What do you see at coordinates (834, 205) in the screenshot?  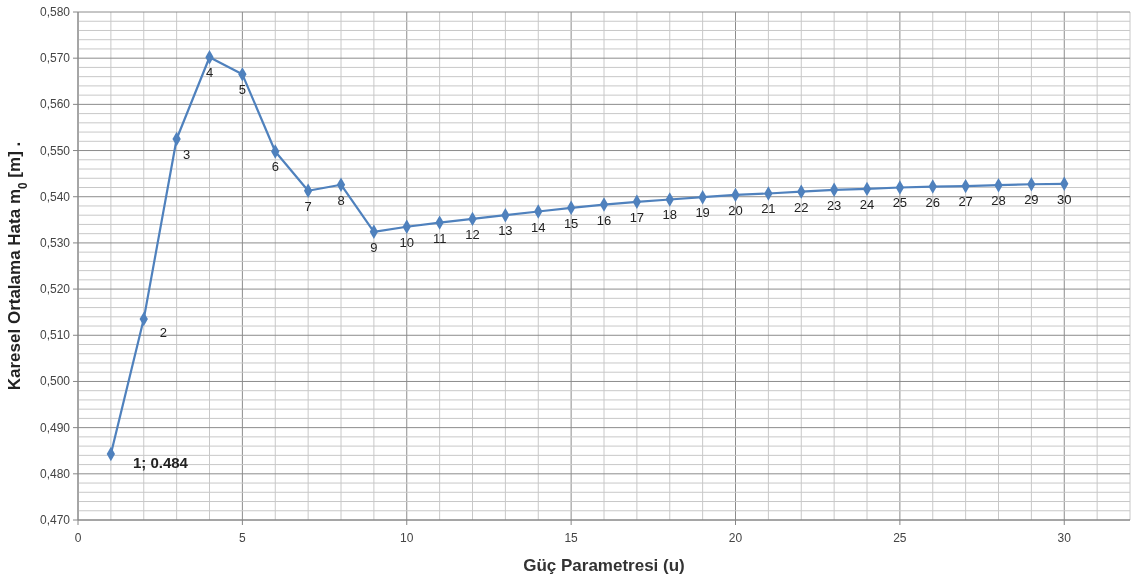 I see `annotation: 23` at bounding box center [834, 205].